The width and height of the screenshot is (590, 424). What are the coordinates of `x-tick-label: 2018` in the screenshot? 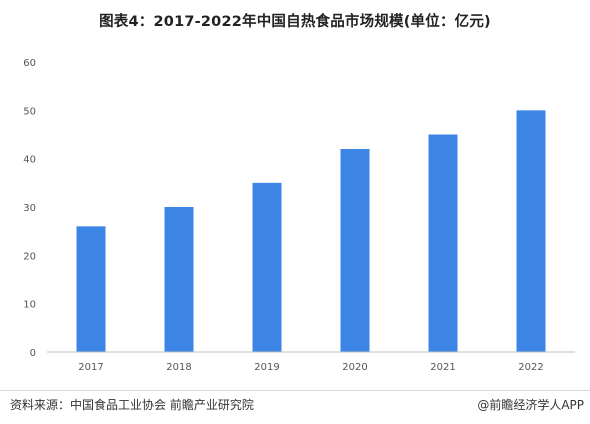 It's located at (178, 367).